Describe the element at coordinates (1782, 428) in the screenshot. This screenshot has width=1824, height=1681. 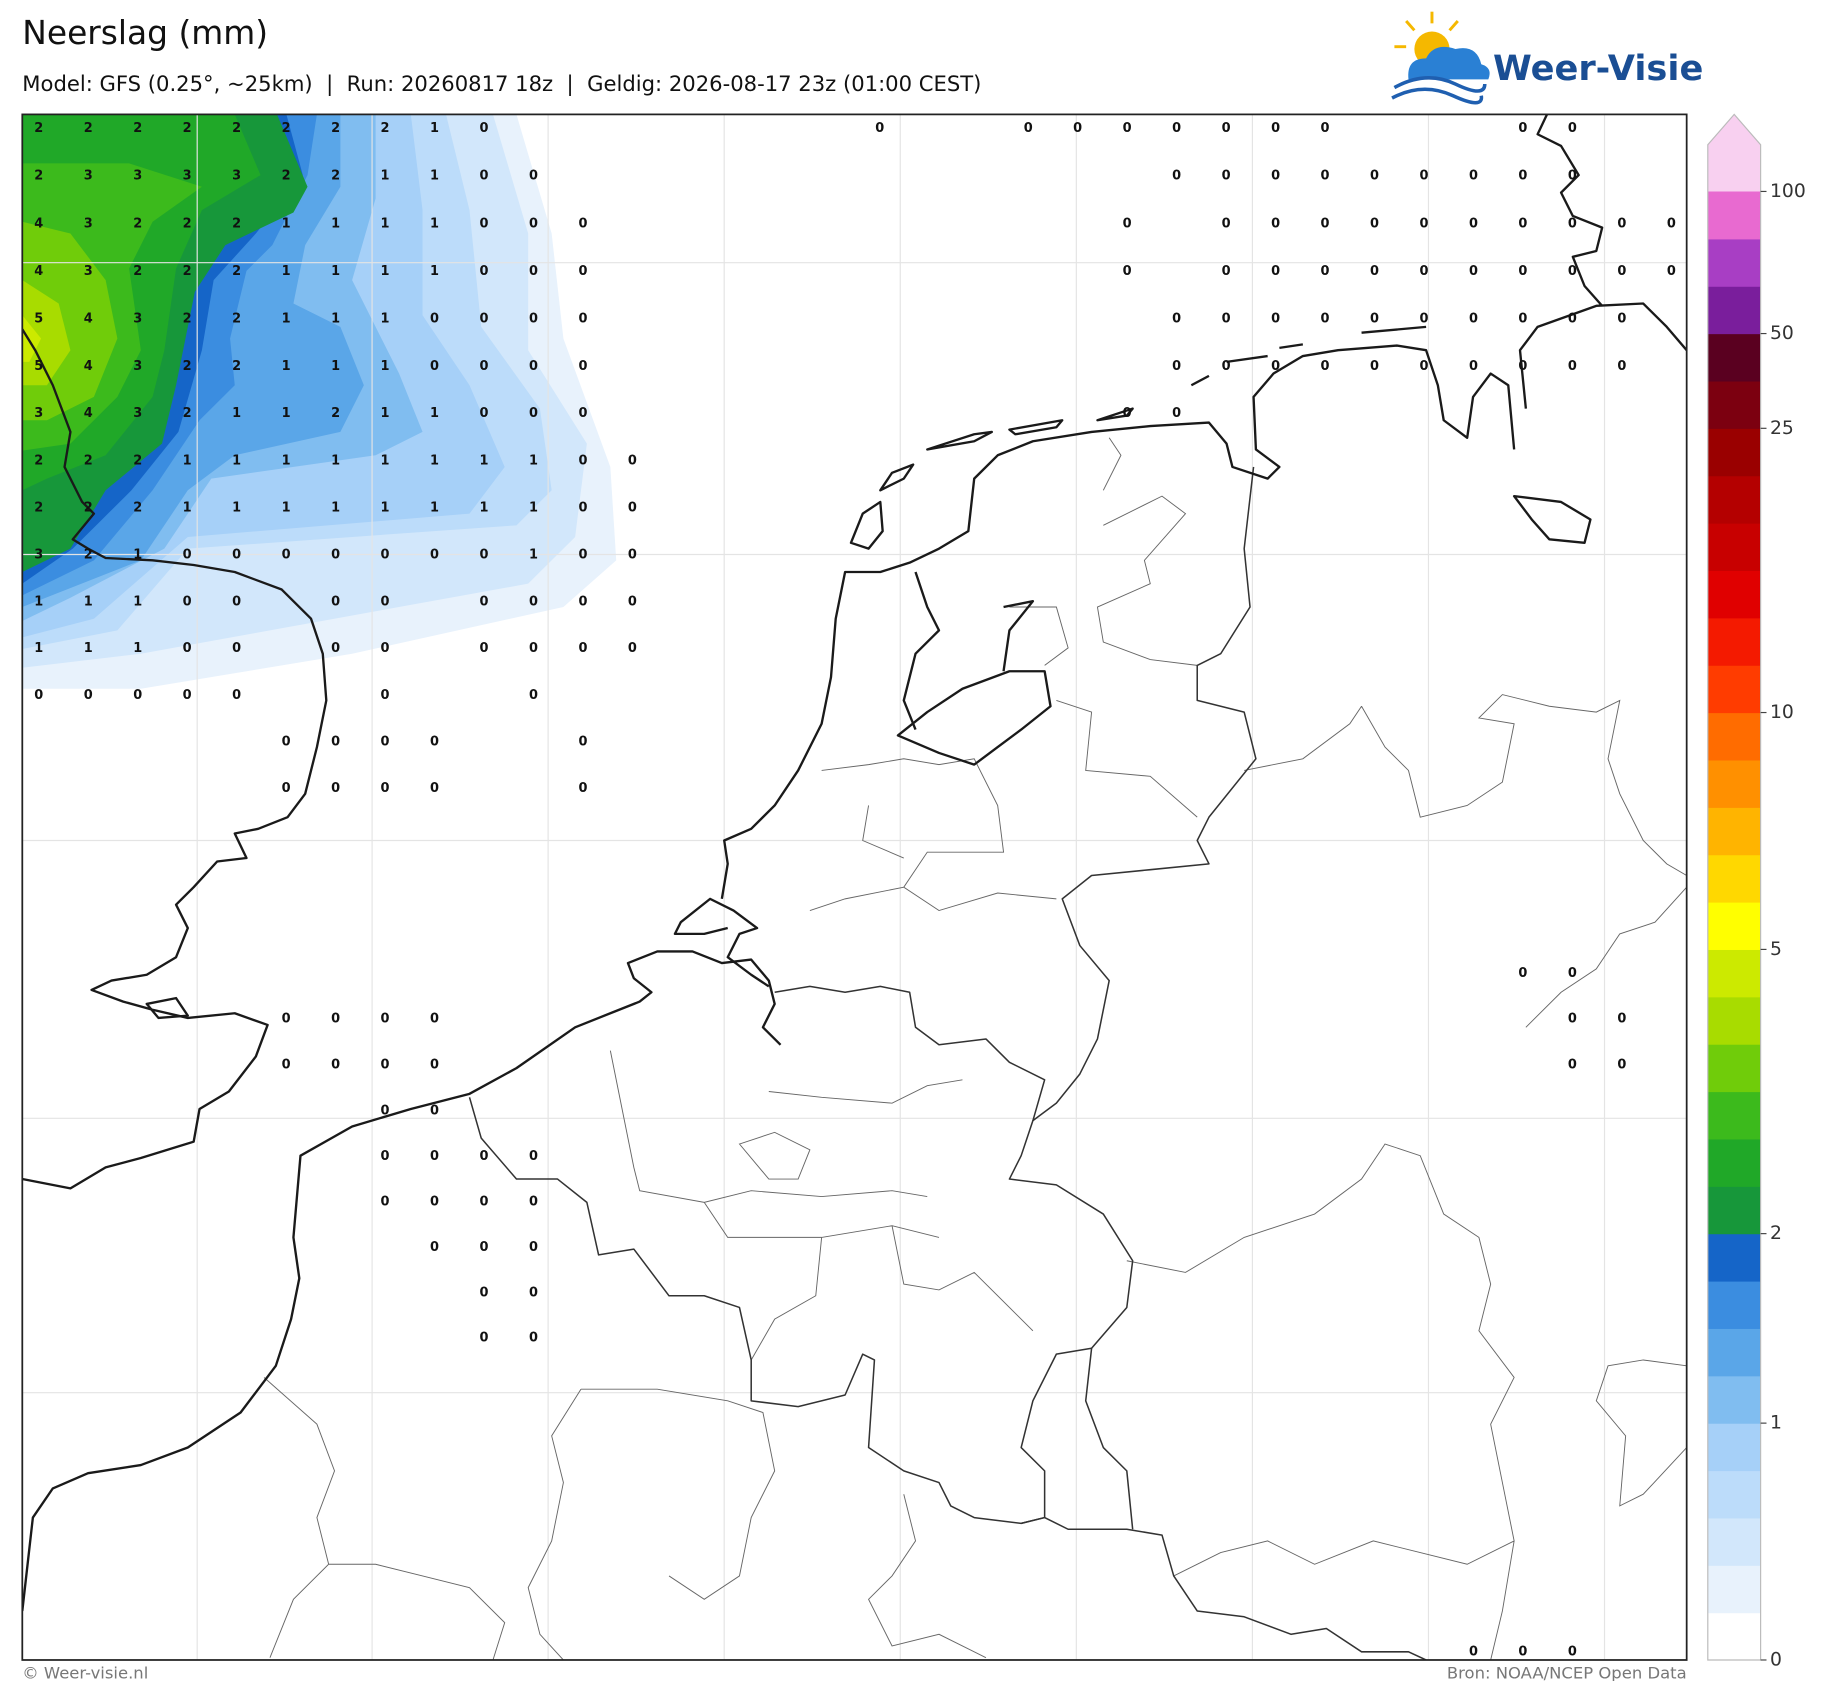
I see `colorbar-tick-label: 25` at that location.